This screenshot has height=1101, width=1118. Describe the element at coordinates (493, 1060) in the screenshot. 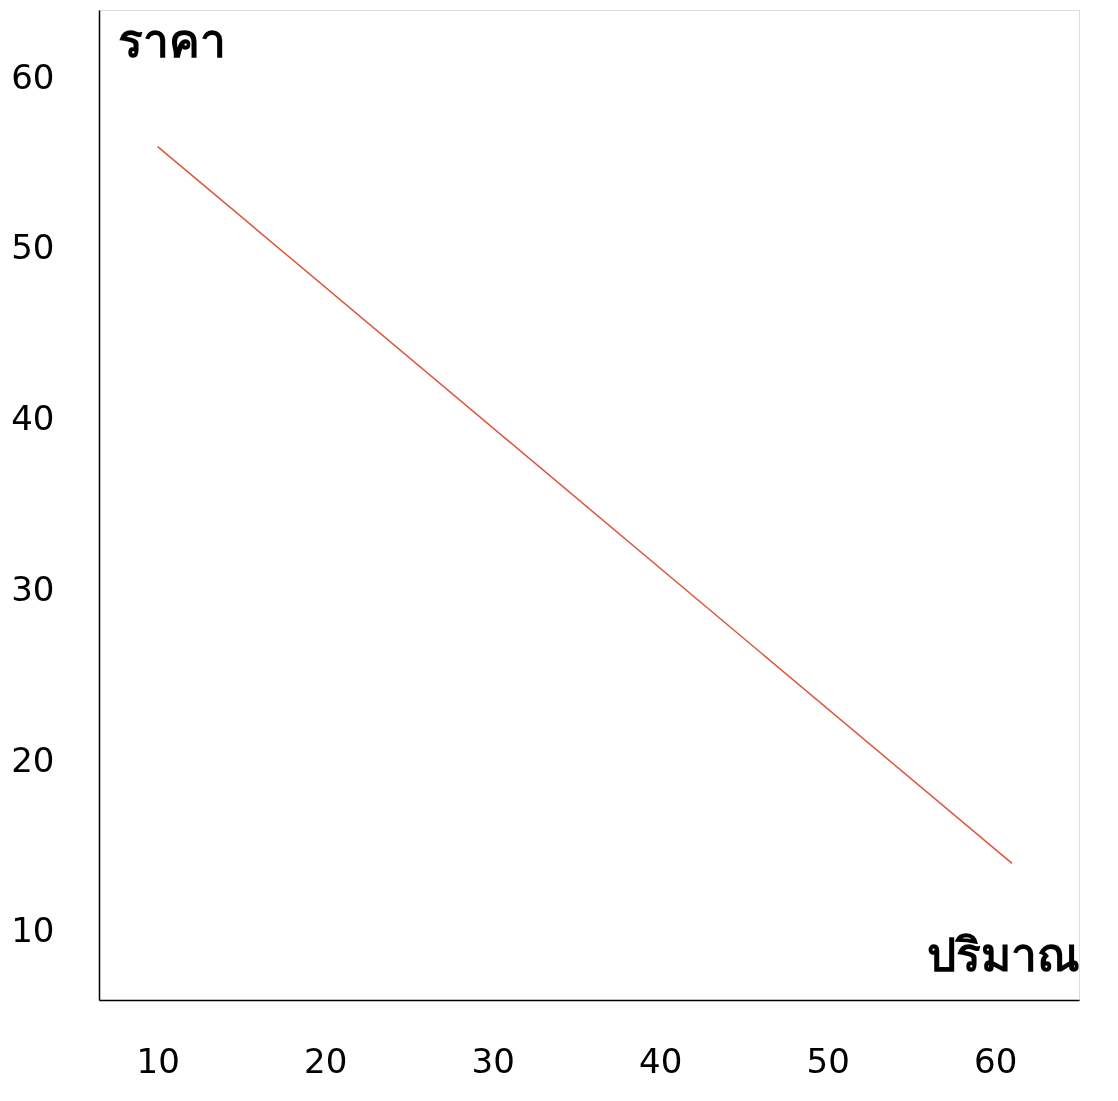

I see `x-tick-label: 30` at that location.